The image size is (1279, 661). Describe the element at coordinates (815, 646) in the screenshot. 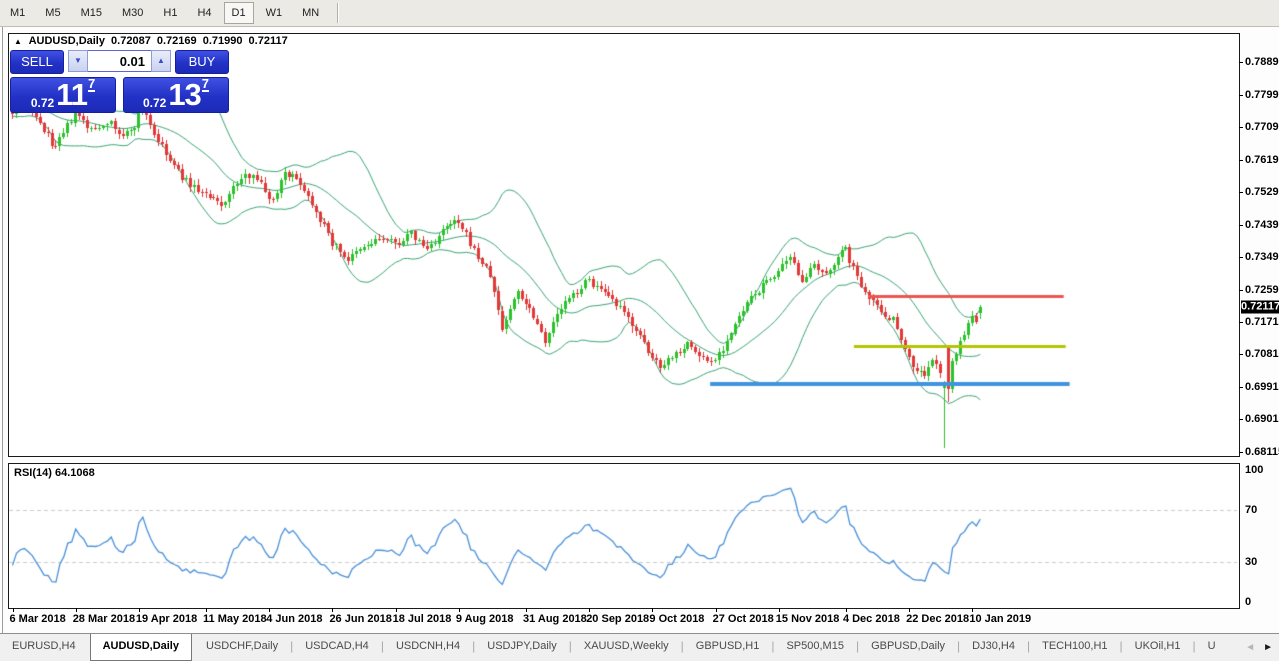

I see `chart-tab-sp500-m15: SP500,M15` at that location.